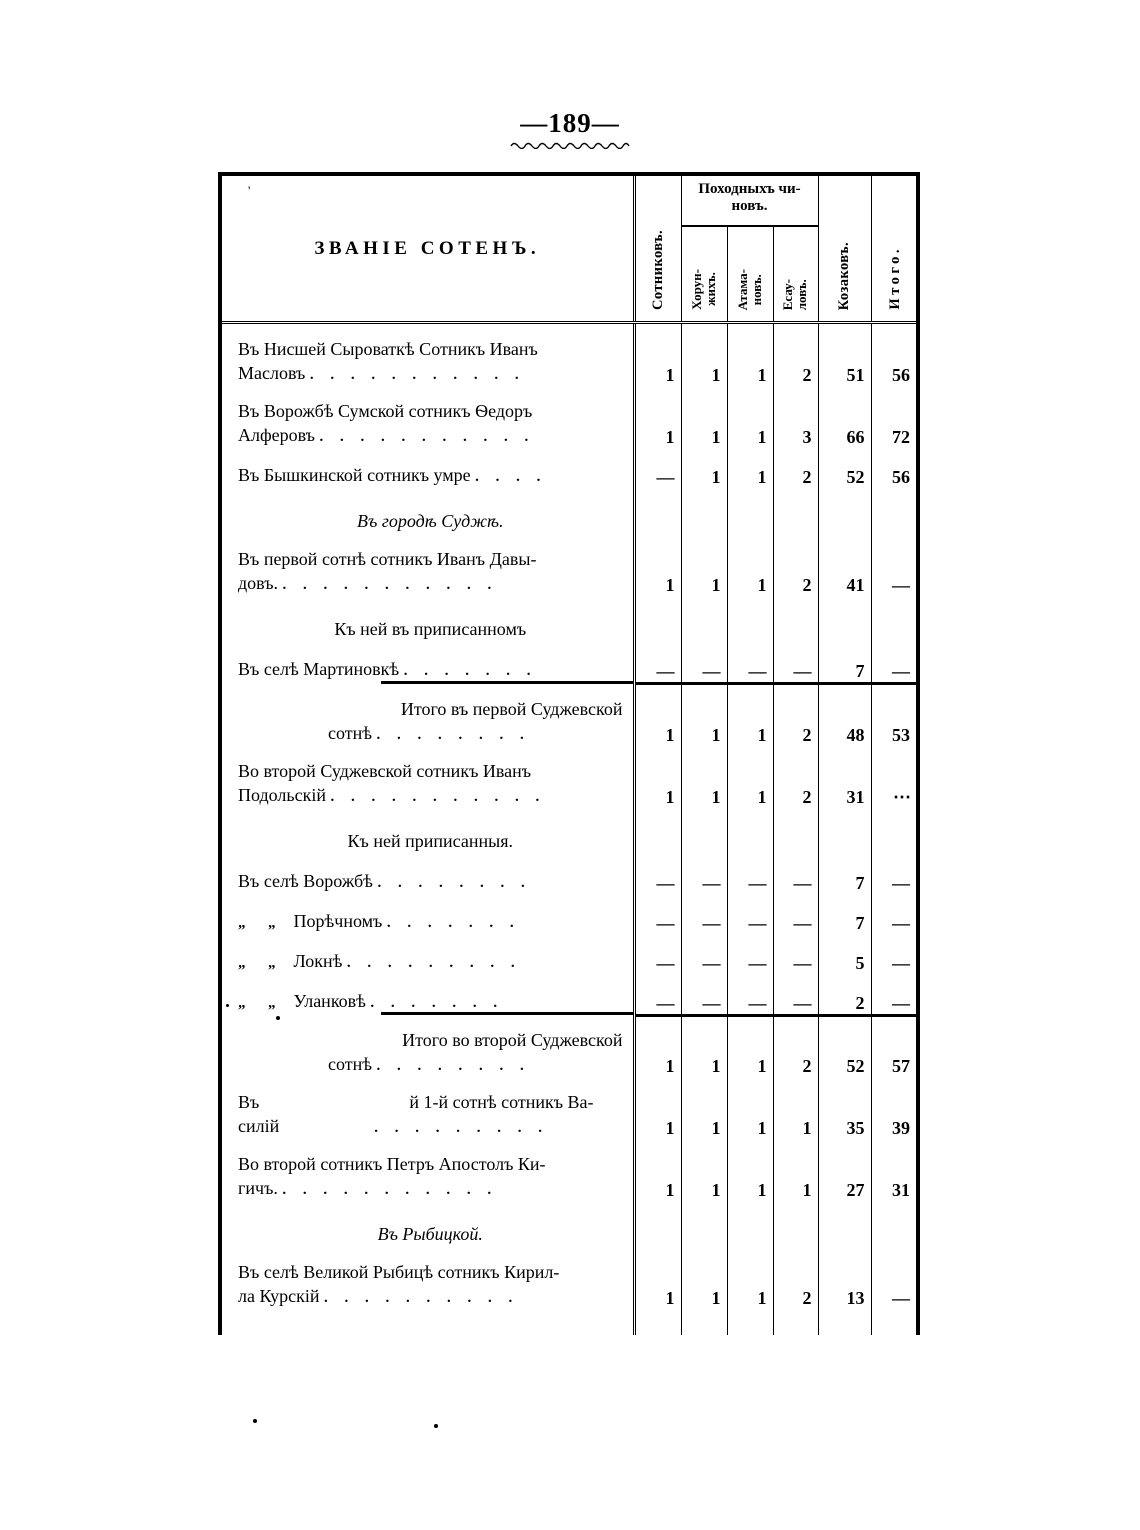 The height and width of the screenshot is (1530, 1140). I want to click on section-subheading: Къ ней въ приписанномъ, so click(429, 619).